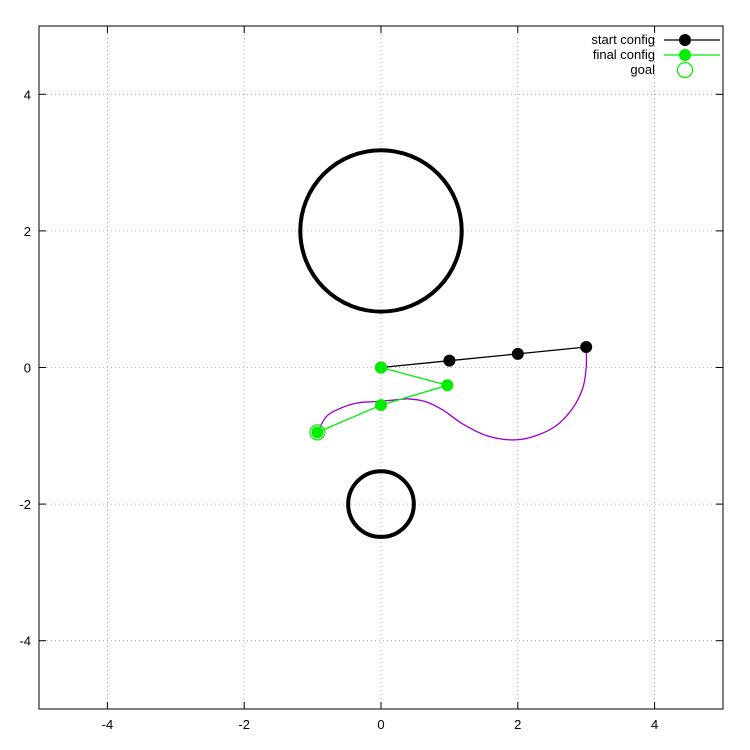 Image resolution: width=750 pixels, height=750 pixels. Describe the element at coordinates (685, 70) in the screenshot. I see `legend-symbol-goal` at that location.